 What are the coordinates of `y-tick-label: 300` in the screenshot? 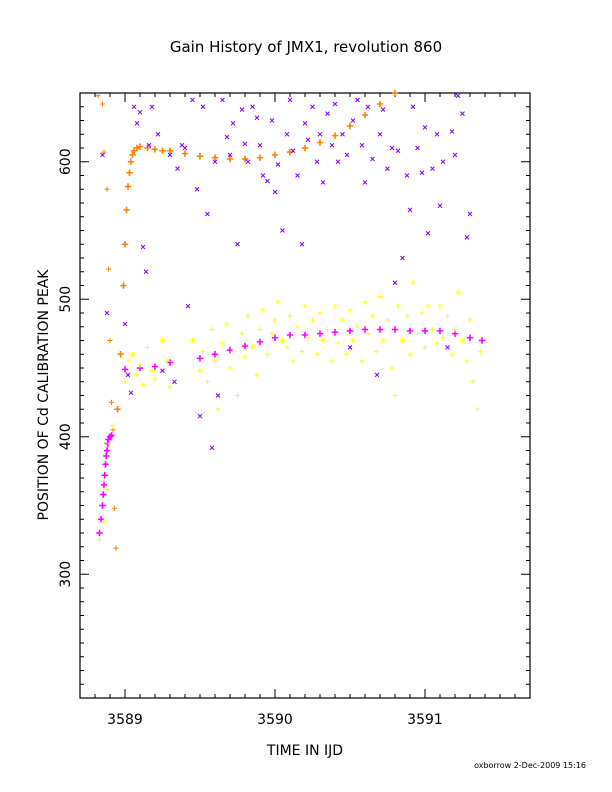 It's located at (66, 574).